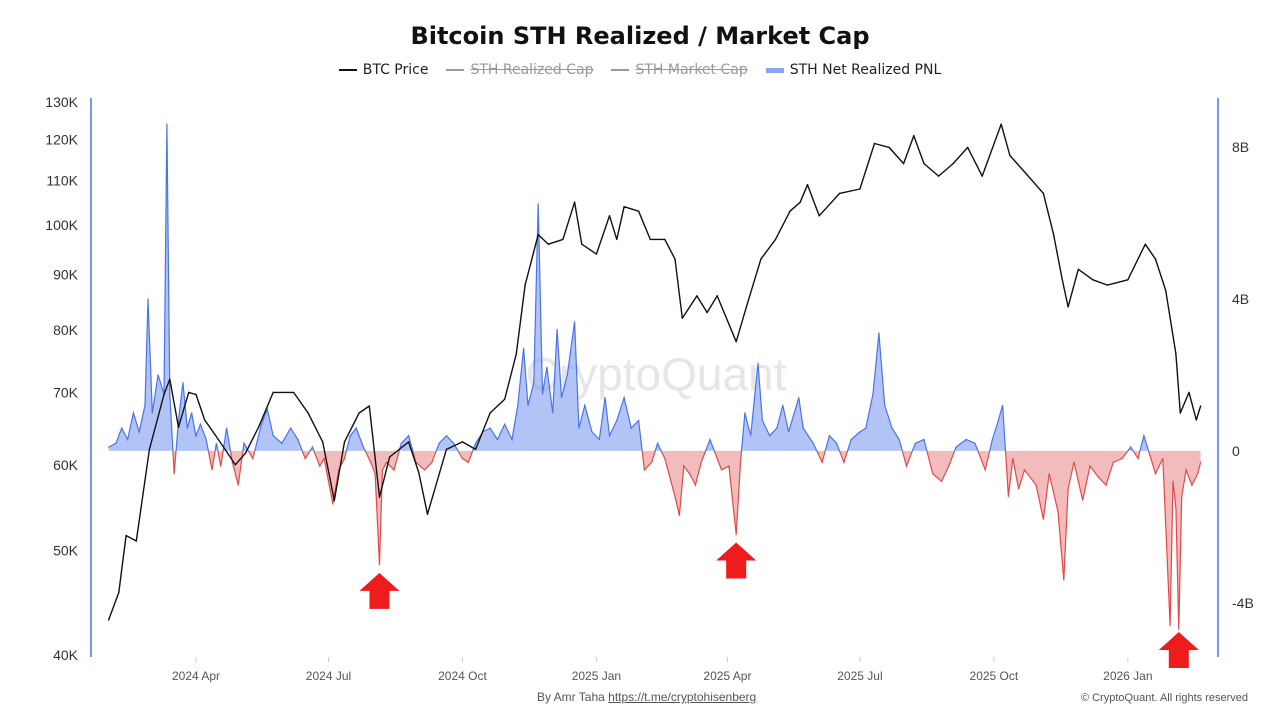 This screenshot has height=719, width=1280. I want to click on legend-item-sth-market-cap: STH Market Cap, so click(679, 70).